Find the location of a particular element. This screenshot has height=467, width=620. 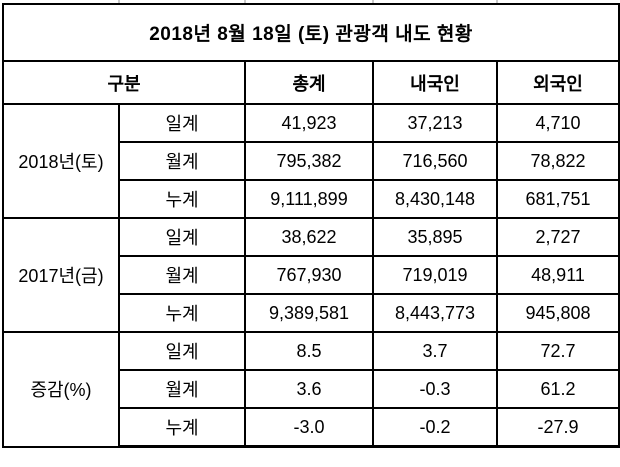

value-cell: 719,019 is located at coordinates (435, 275).